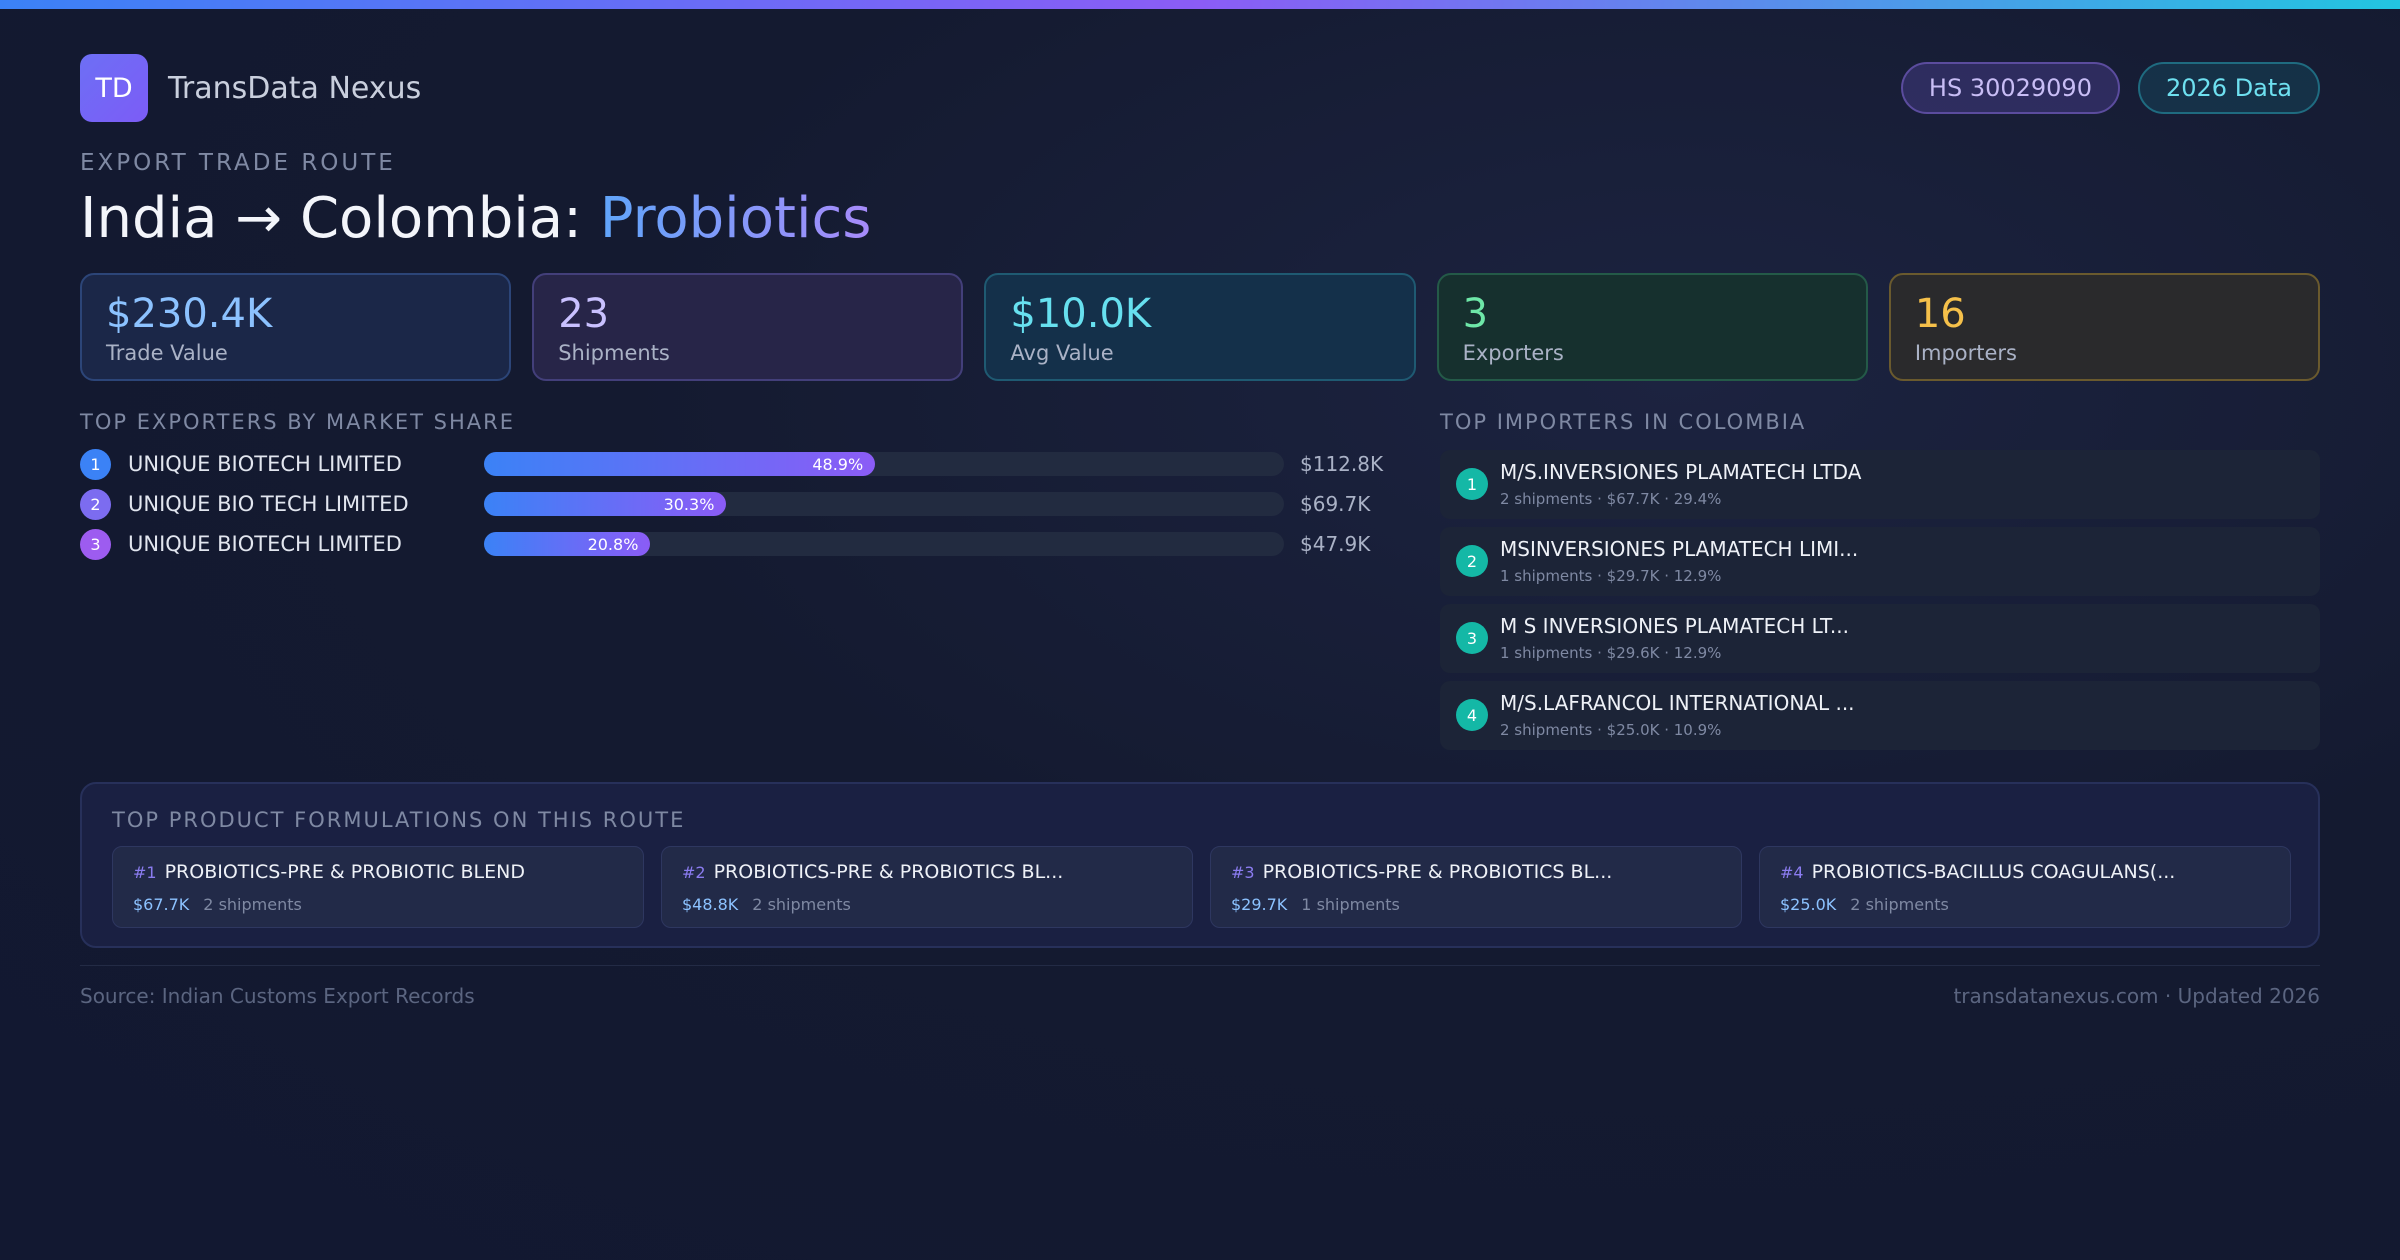  What do you see at coordinates (1611, 576) in the screenshot?
I see `importer-meta: 1 shipments · $29.7K · 12.9%` at bounding box center [1611, 576].